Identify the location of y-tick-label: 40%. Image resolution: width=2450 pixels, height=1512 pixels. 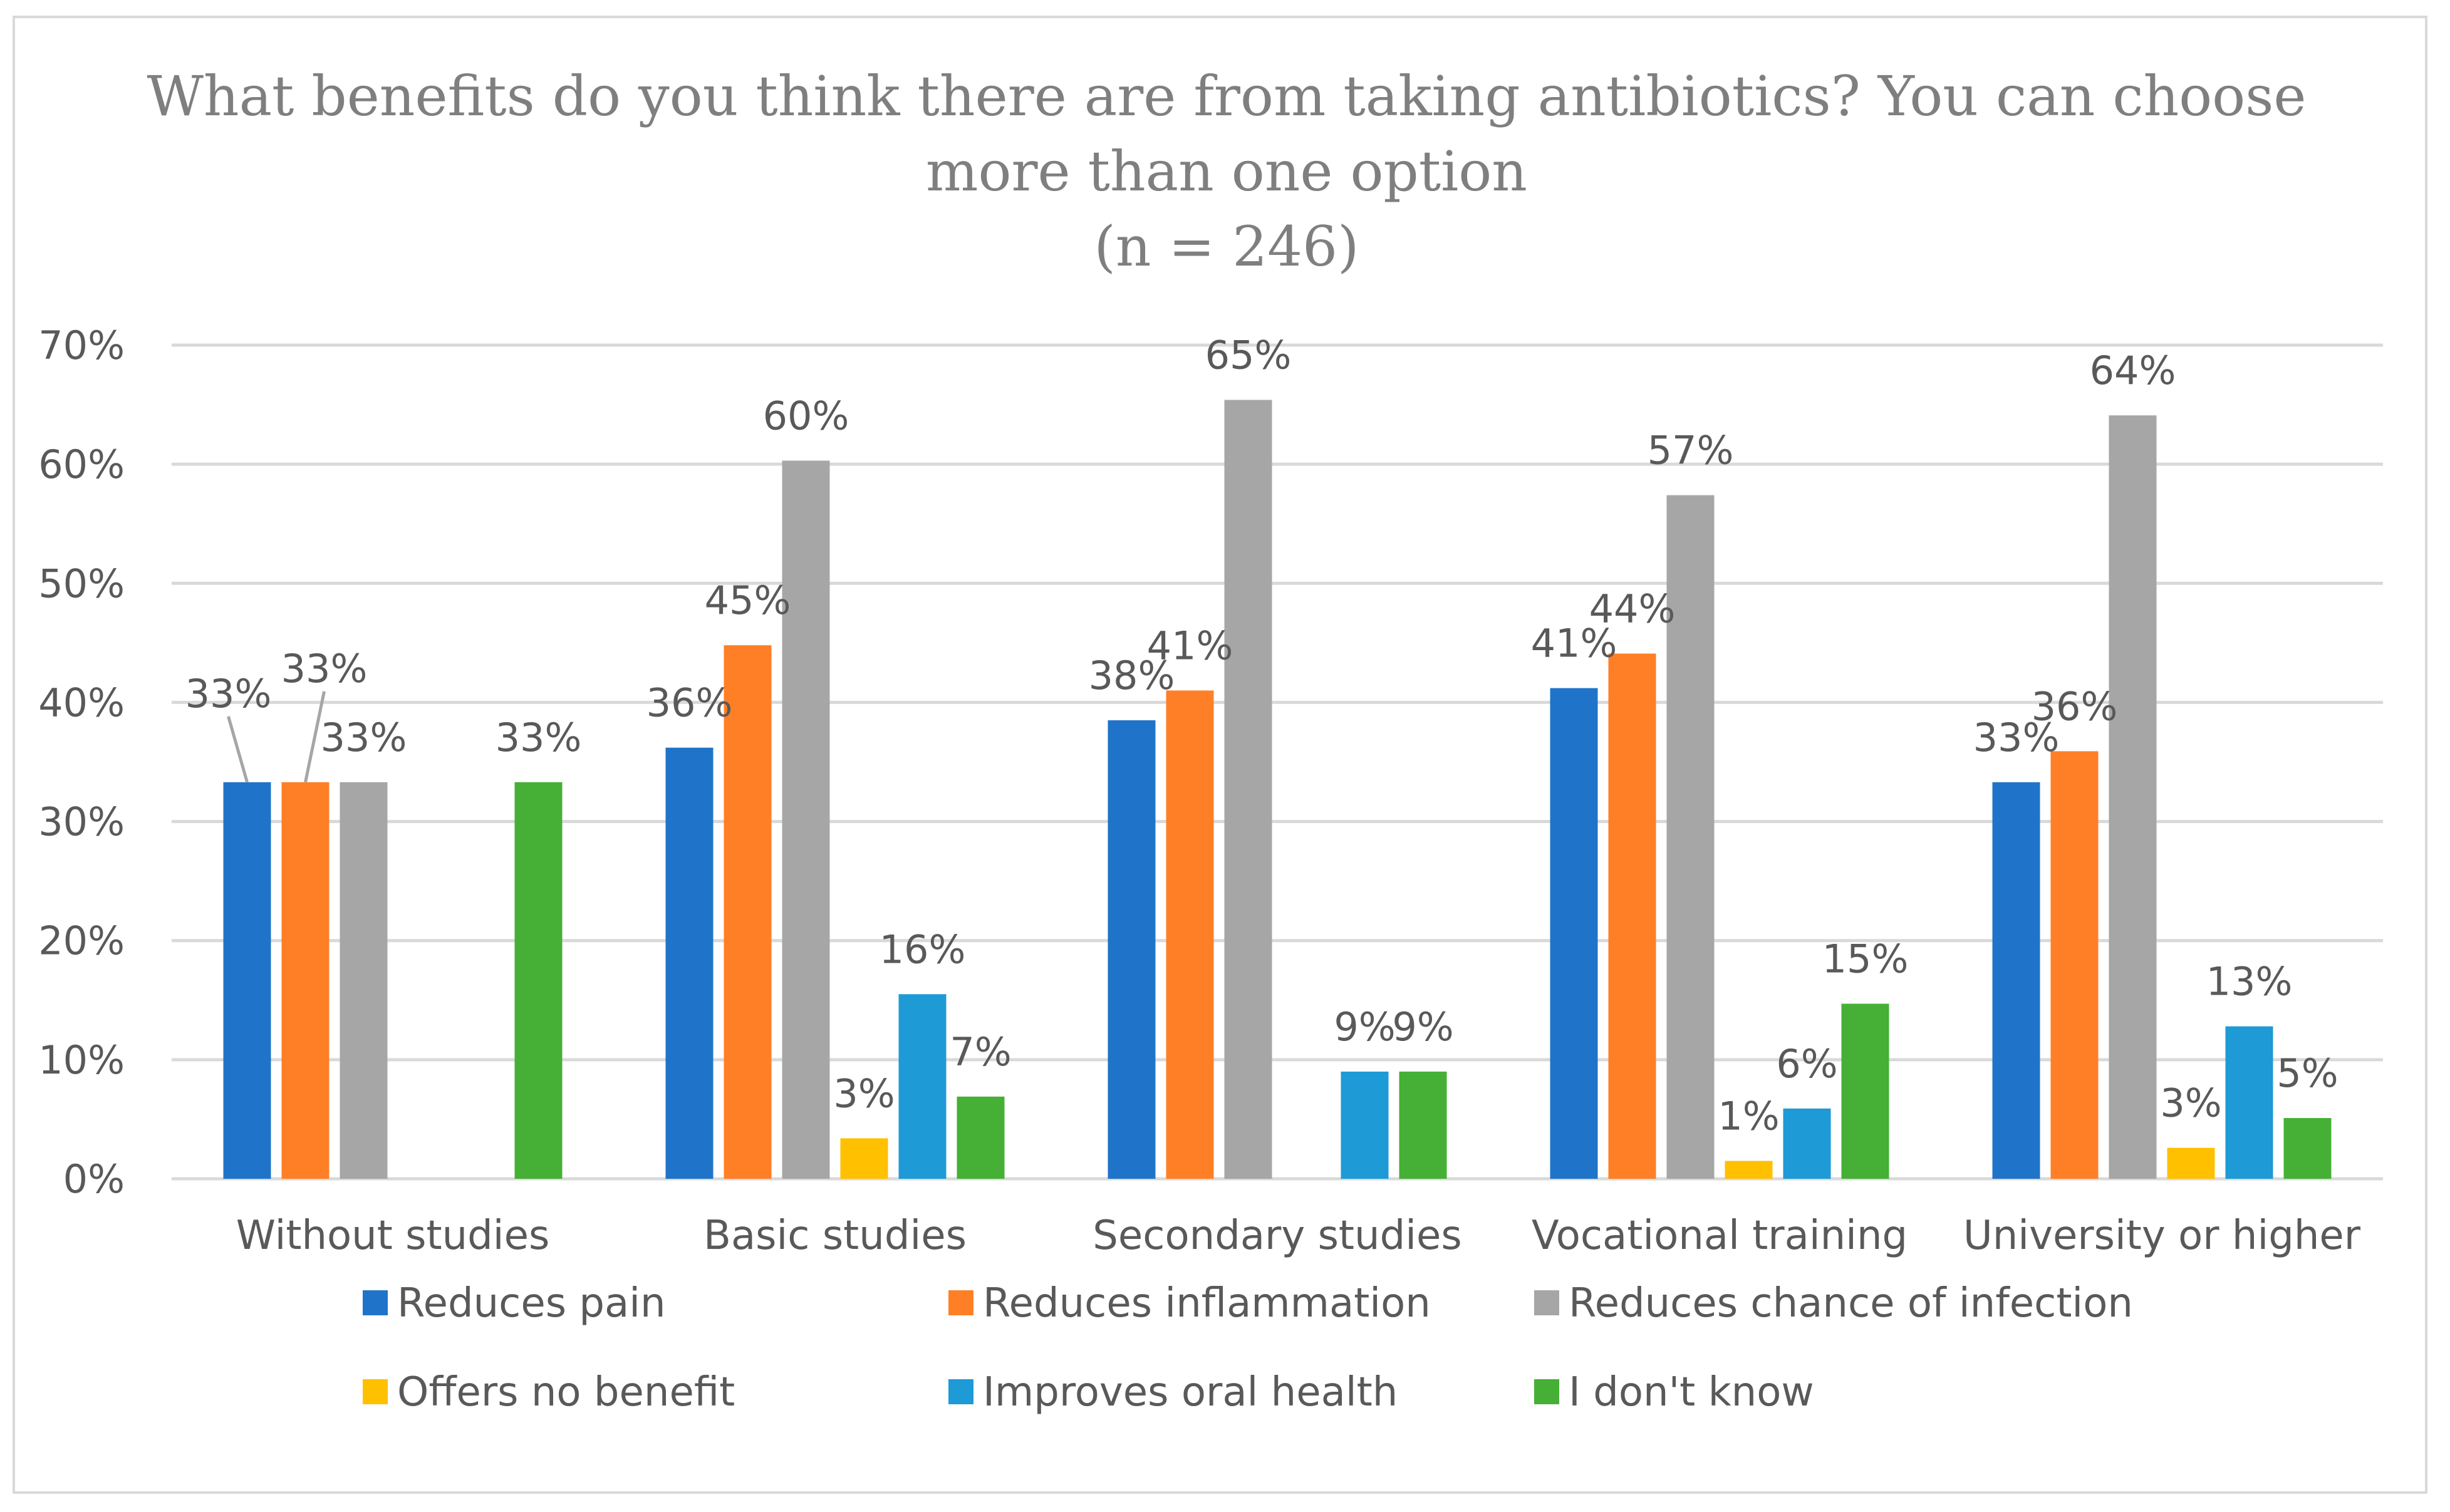
(82, 702).